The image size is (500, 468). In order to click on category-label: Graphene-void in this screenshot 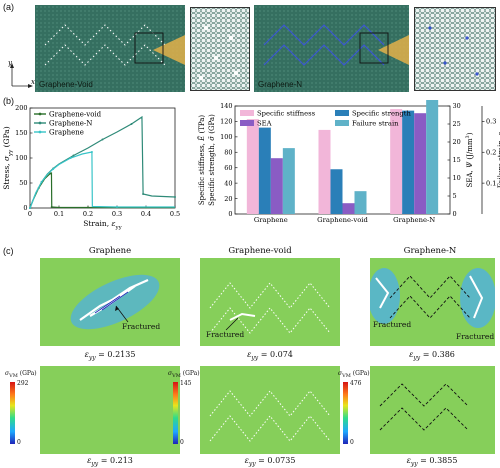, I will do `click(342, 220)`.